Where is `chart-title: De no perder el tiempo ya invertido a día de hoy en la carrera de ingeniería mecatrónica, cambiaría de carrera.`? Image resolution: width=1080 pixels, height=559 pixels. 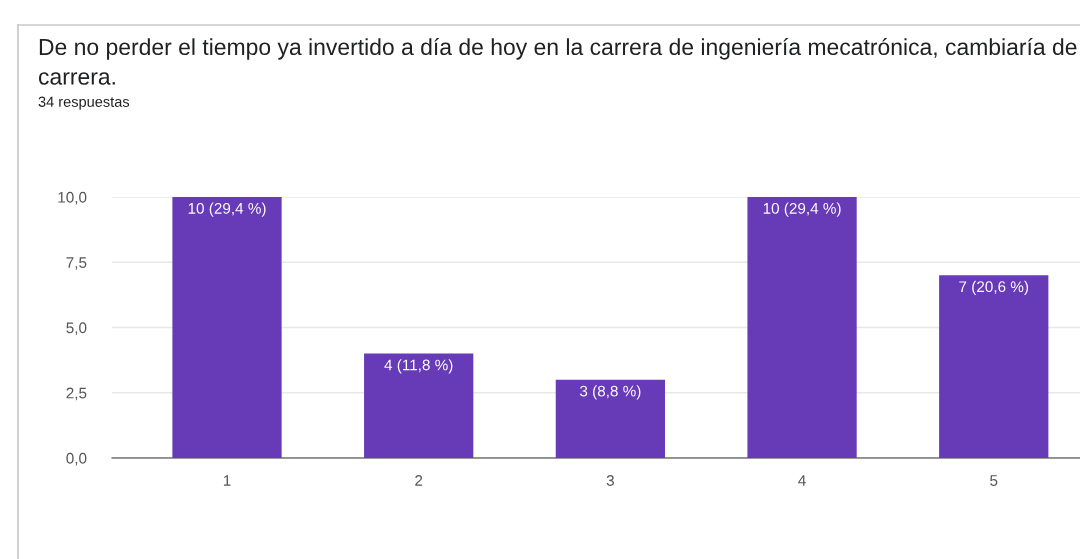
chart-title: De no perder el tiempo ya invertido a día de hoy en la carrera de ingeniería mecatrónica, cambiaría de carrera. is located at coordinates (557, 61).